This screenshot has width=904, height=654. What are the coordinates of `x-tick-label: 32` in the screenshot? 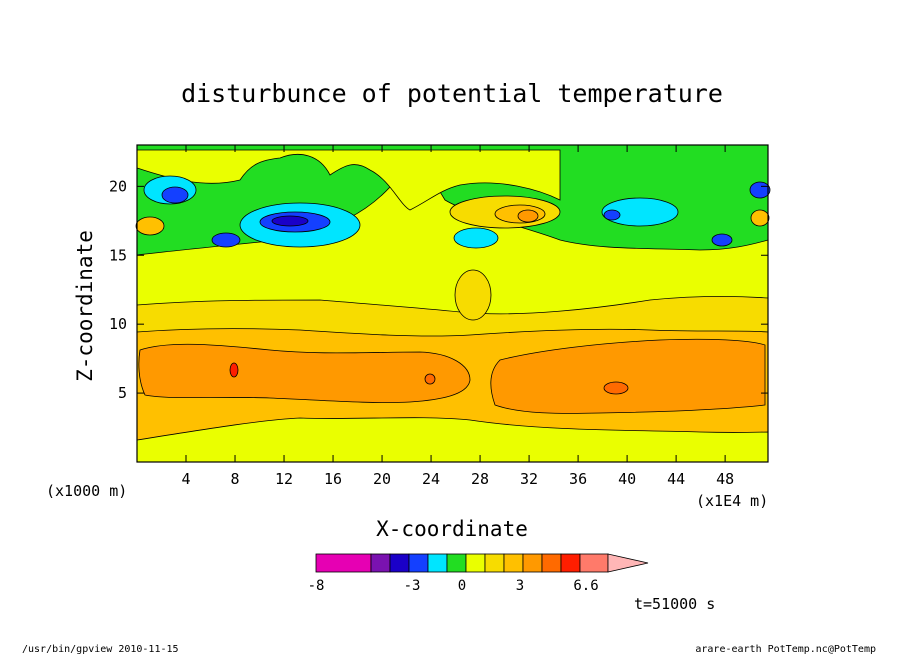 It's located at (529, 479).